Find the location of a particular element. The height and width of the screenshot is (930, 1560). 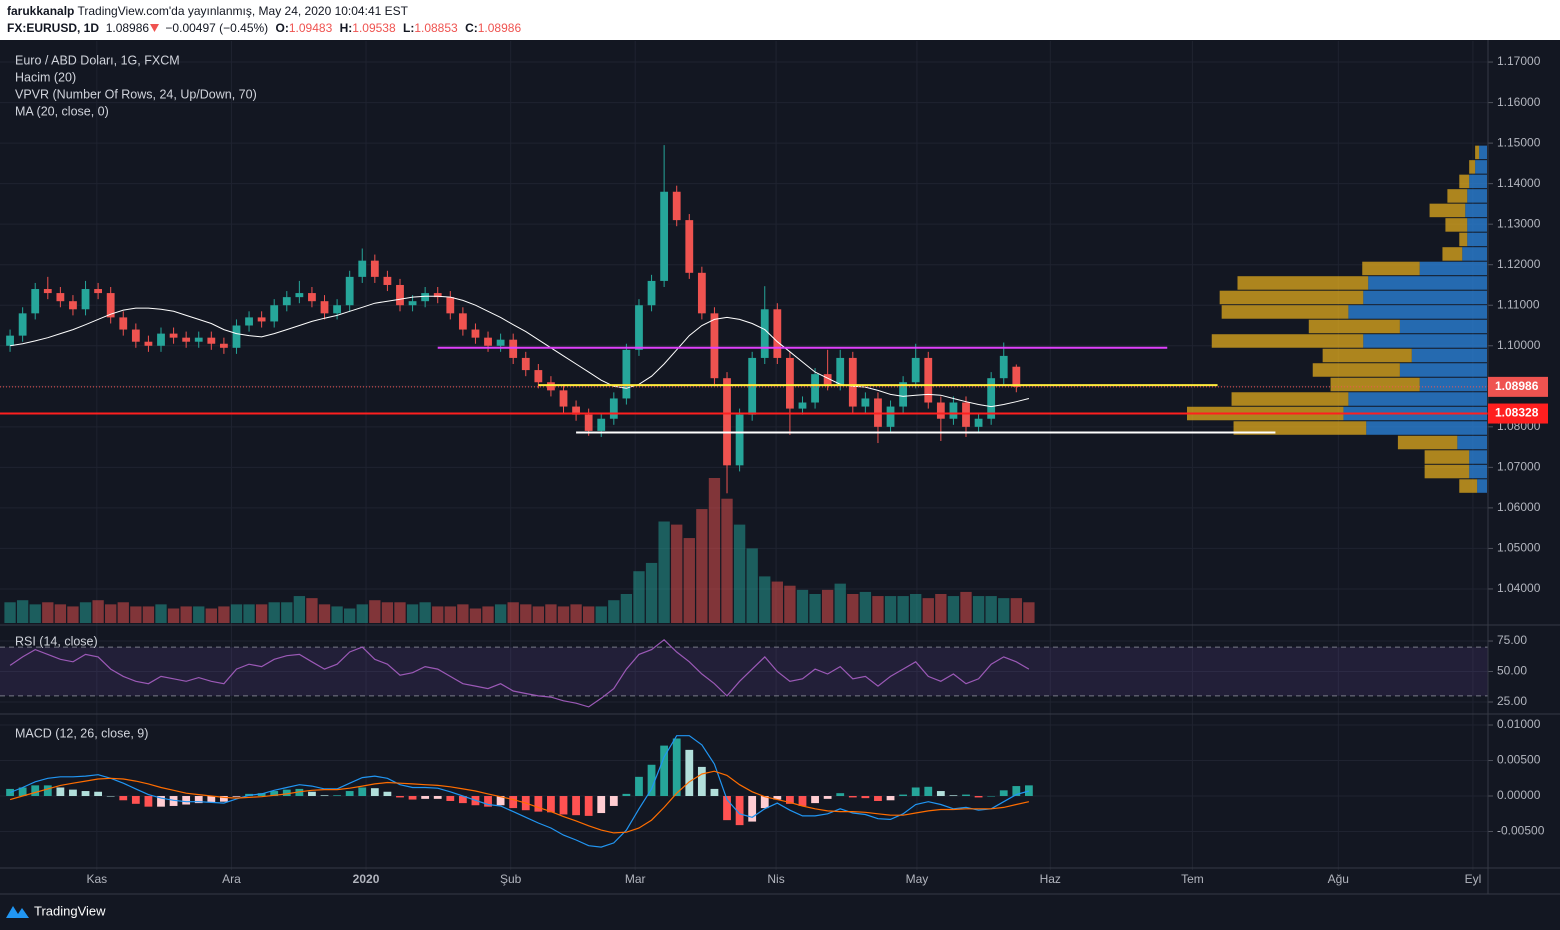

x-tick-label: Nis is located at coordinates (775, 879).